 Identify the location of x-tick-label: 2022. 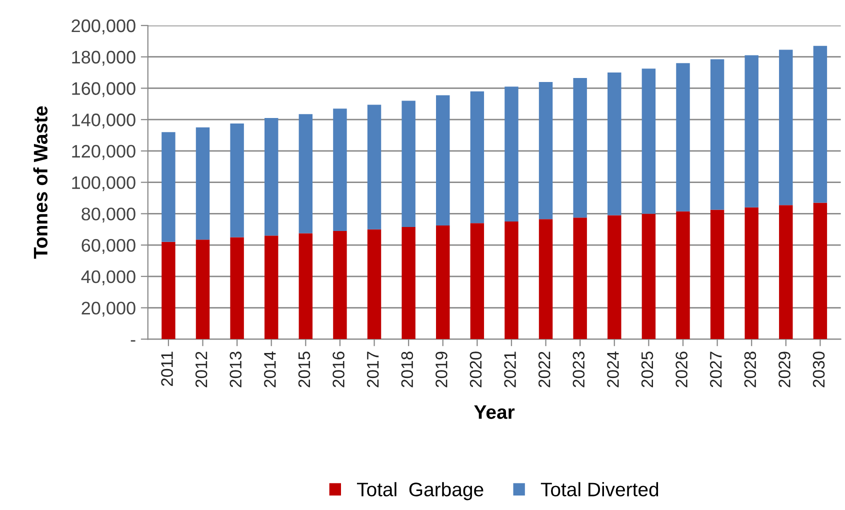
(544, 370).